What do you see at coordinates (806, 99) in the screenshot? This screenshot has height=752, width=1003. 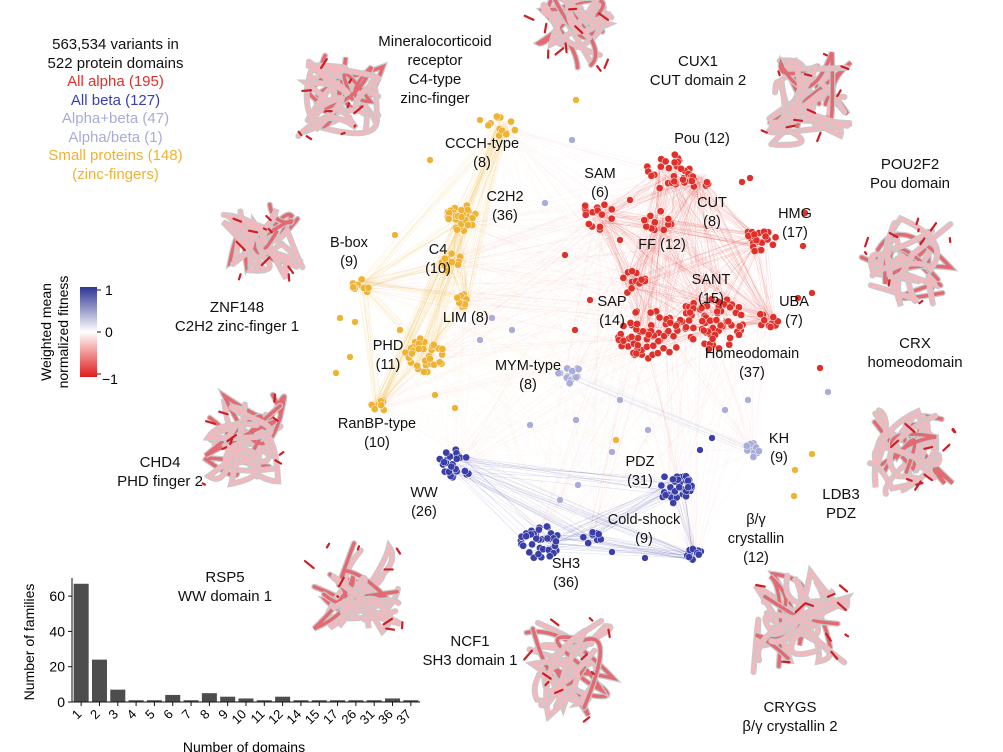 I see `protein-structure` at bounding box center [806, 99].